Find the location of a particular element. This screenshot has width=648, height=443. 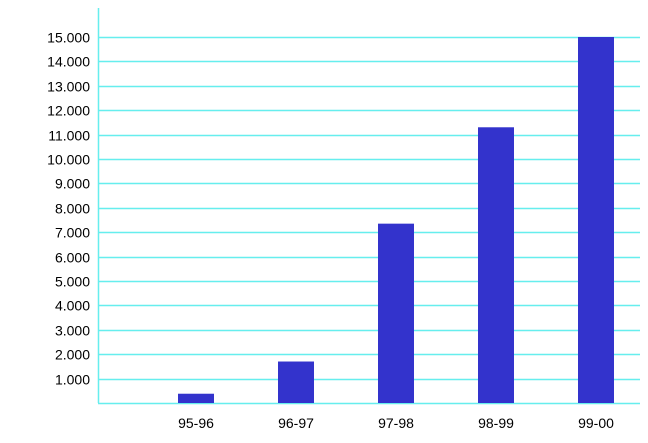

y-tick-label: 14.000 is located at coordinates (68, 62).